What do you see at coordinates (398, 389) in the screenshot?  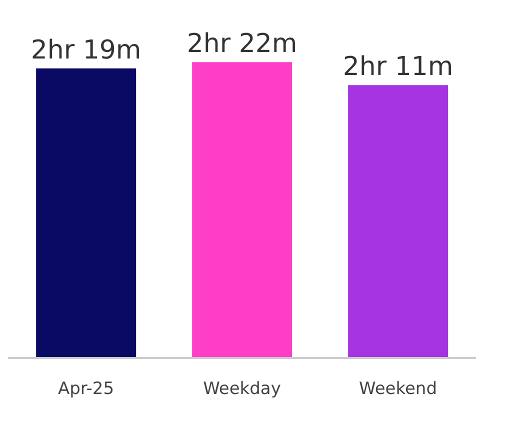 I see `x-tick-label: Weekend` at bounding box center [398, 389].